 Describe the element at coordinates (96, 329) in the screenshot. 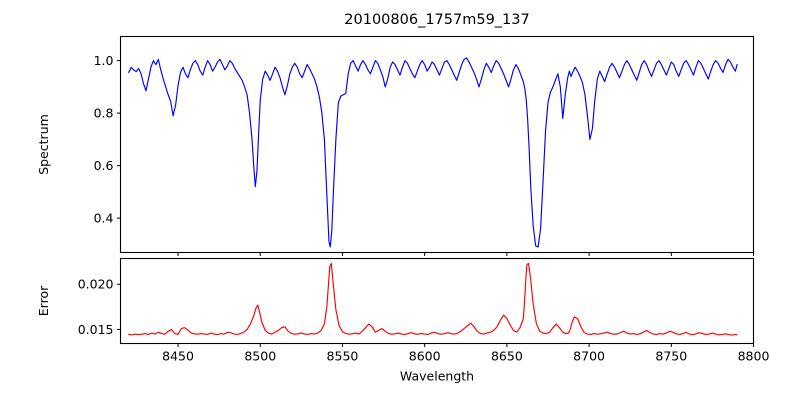

I see `y-tick-label: 0.015` at that location.